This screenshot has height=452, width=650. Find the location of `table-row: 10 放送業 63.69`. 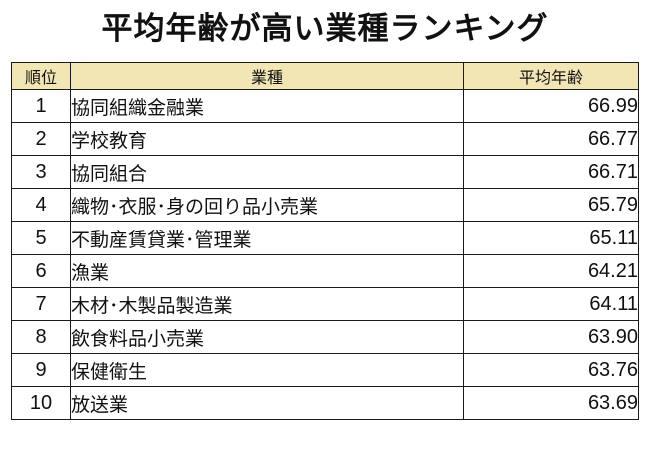

table-row: 10 放送業 63.69 is located at coordinates (325, 403).